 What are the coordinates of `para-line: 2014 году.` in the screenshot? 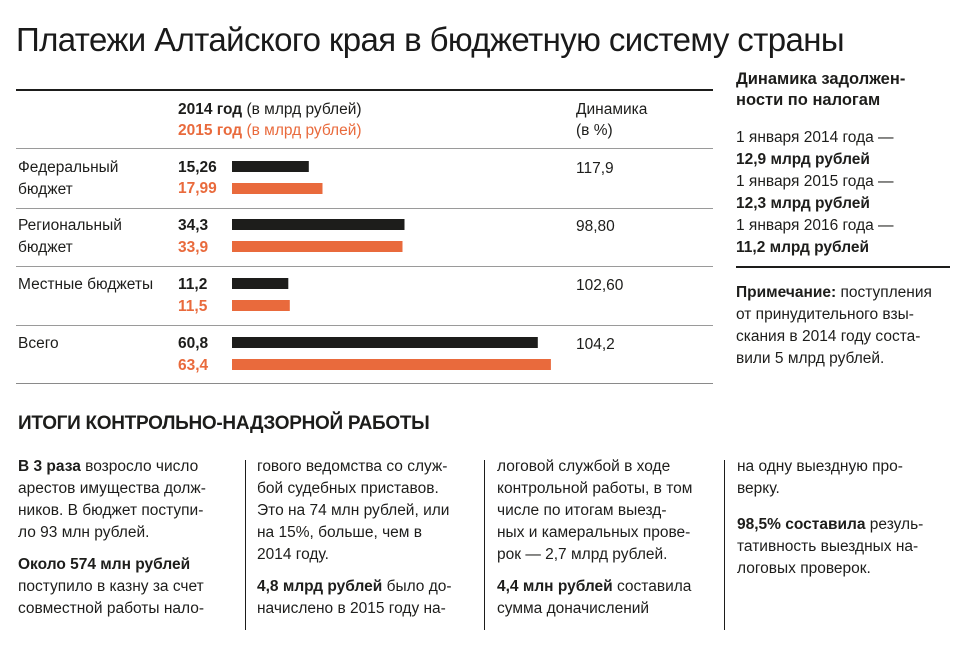 It's located at (293, 554).